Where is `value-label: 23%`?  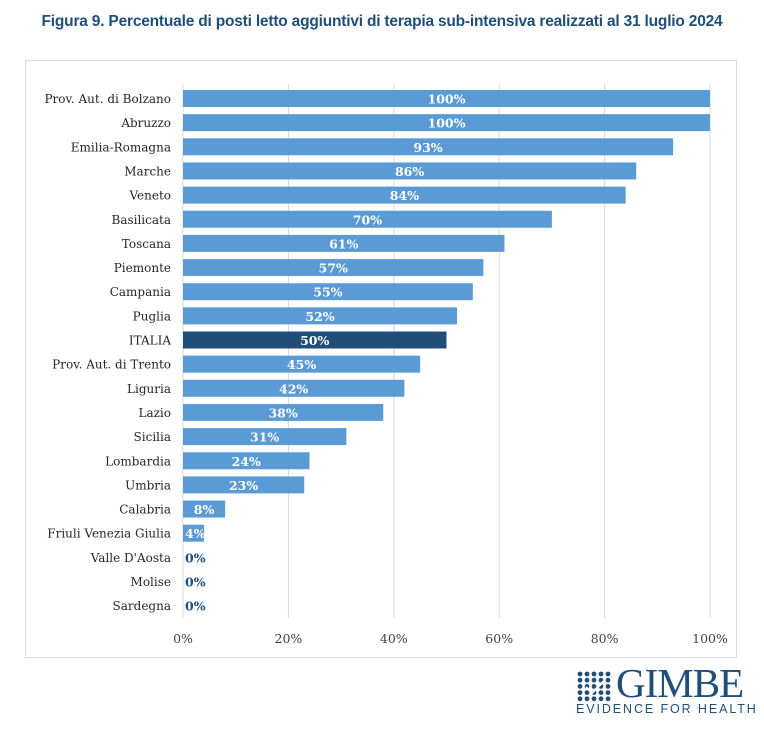 value-label: 23% is located at coordinates (243, 485).